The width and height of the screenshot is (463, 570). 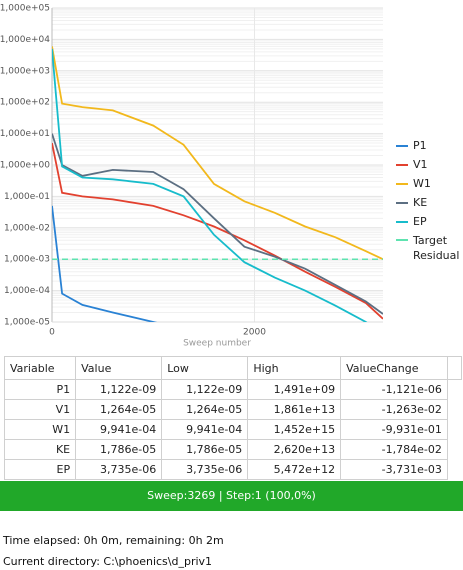 I want to click on table-cell: -9,931e-01, so click(x=394, y=429).